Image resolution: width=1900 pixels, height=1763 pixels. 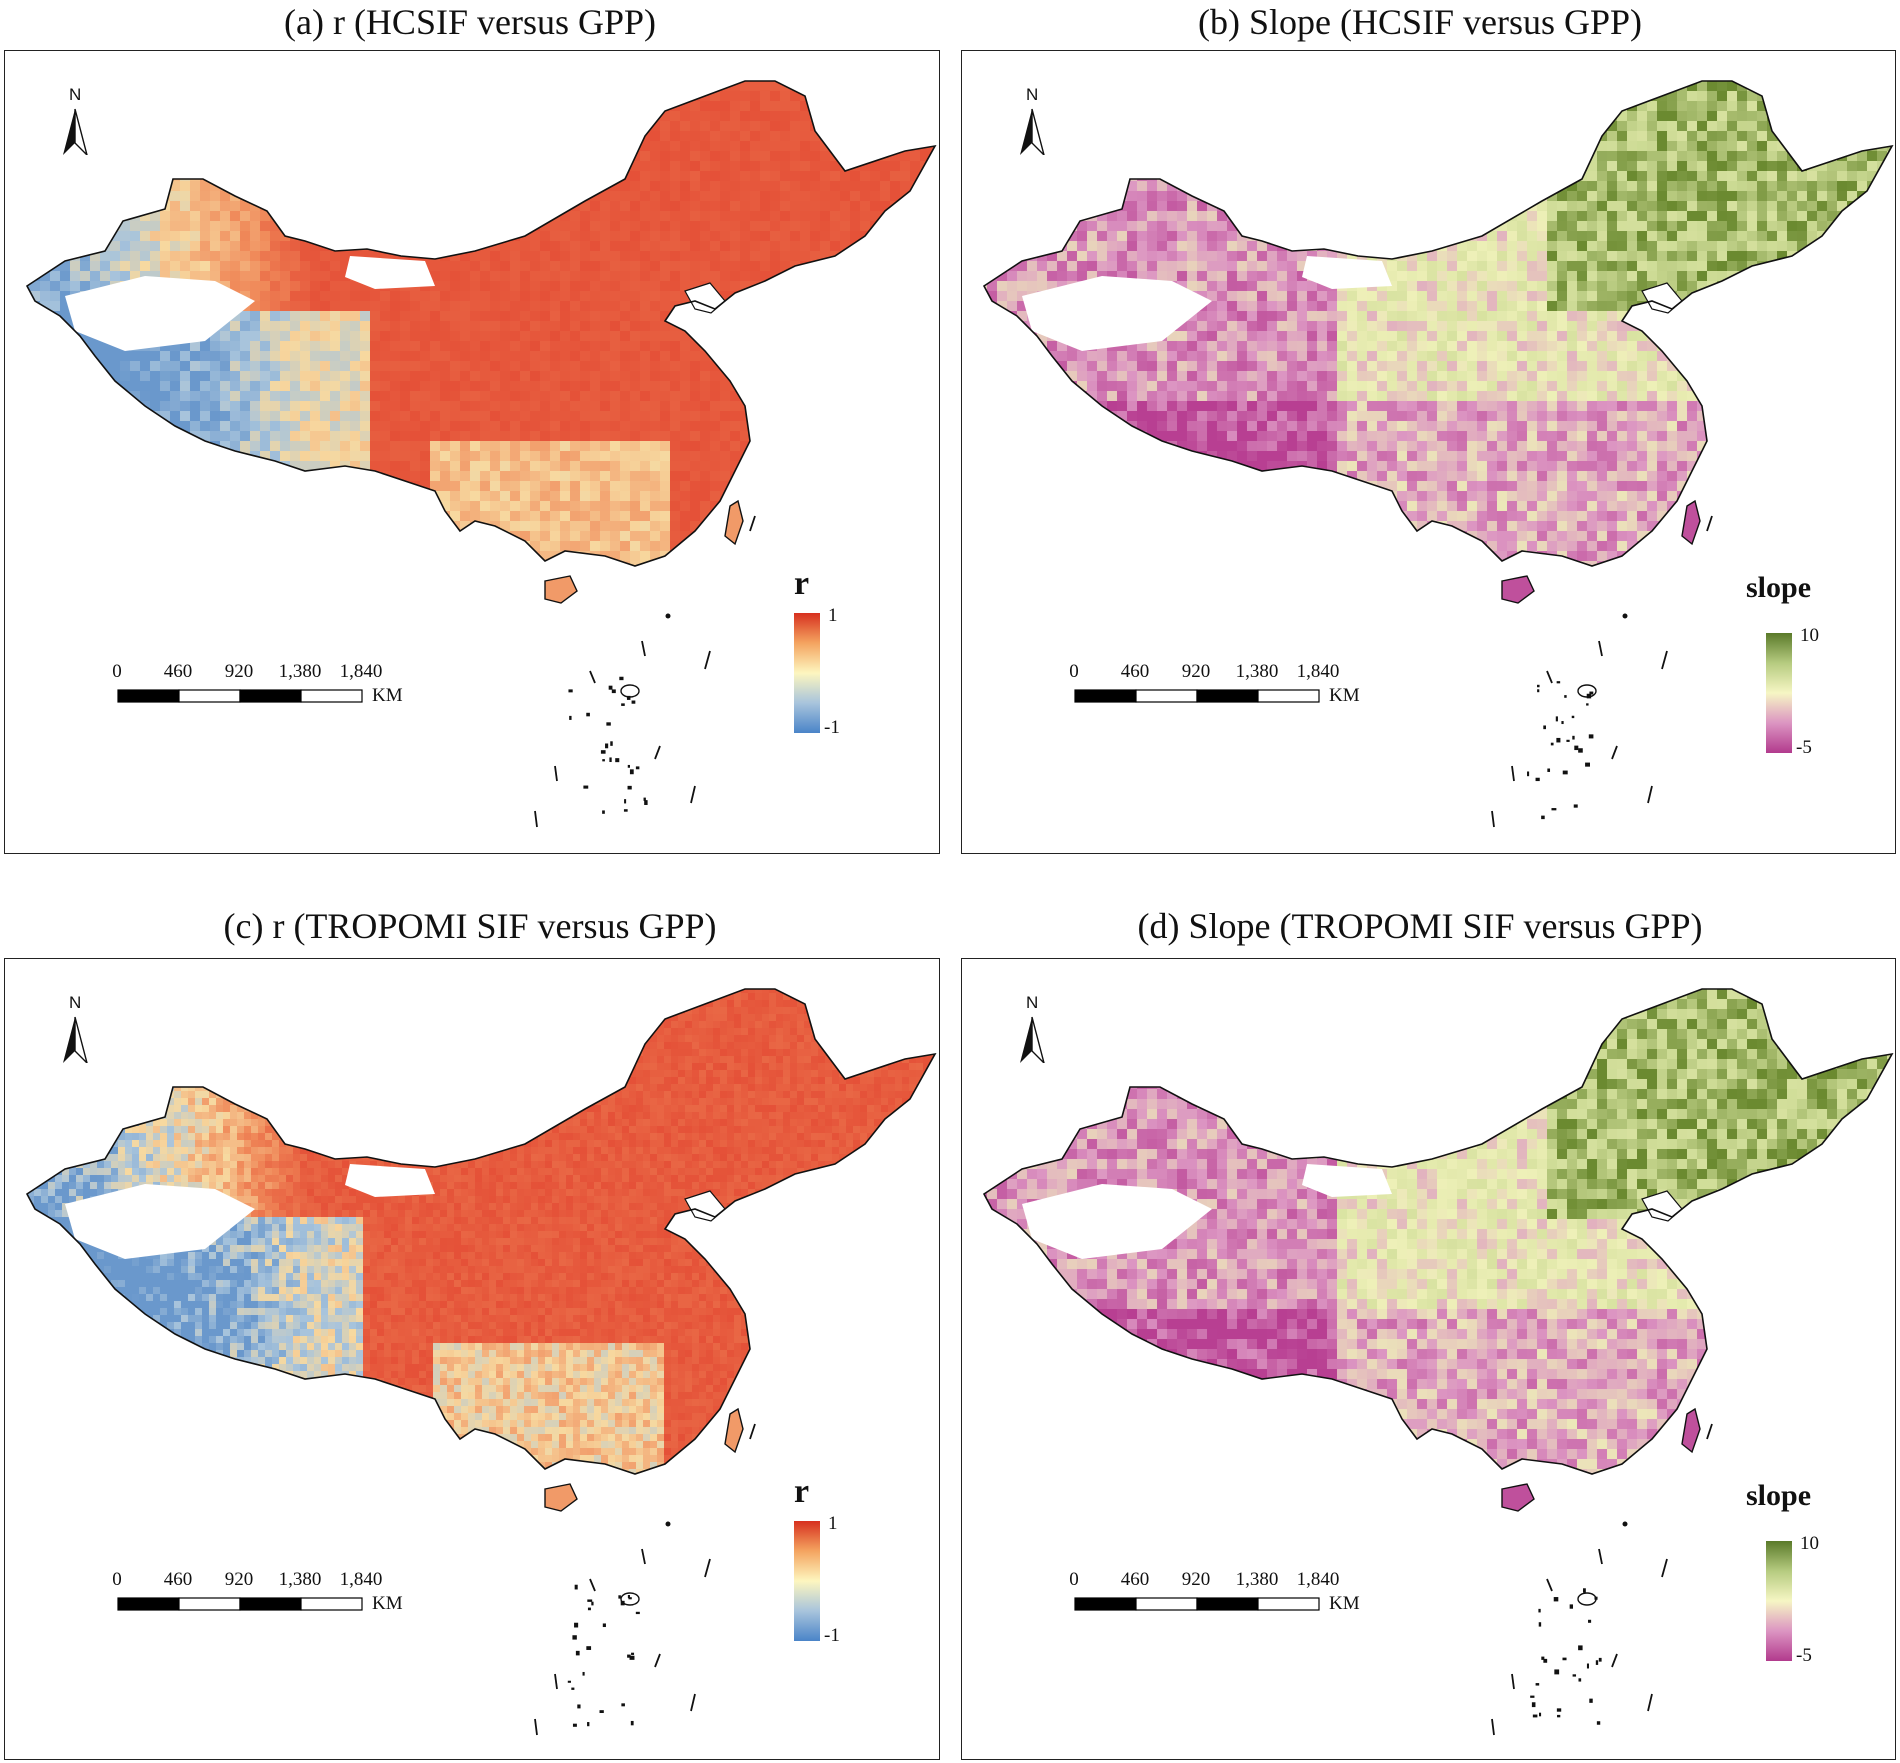 I want to click on panel-title-d: (d) Slope (TROPOMI SIF versus GPP), so click(x=1420, y=926).